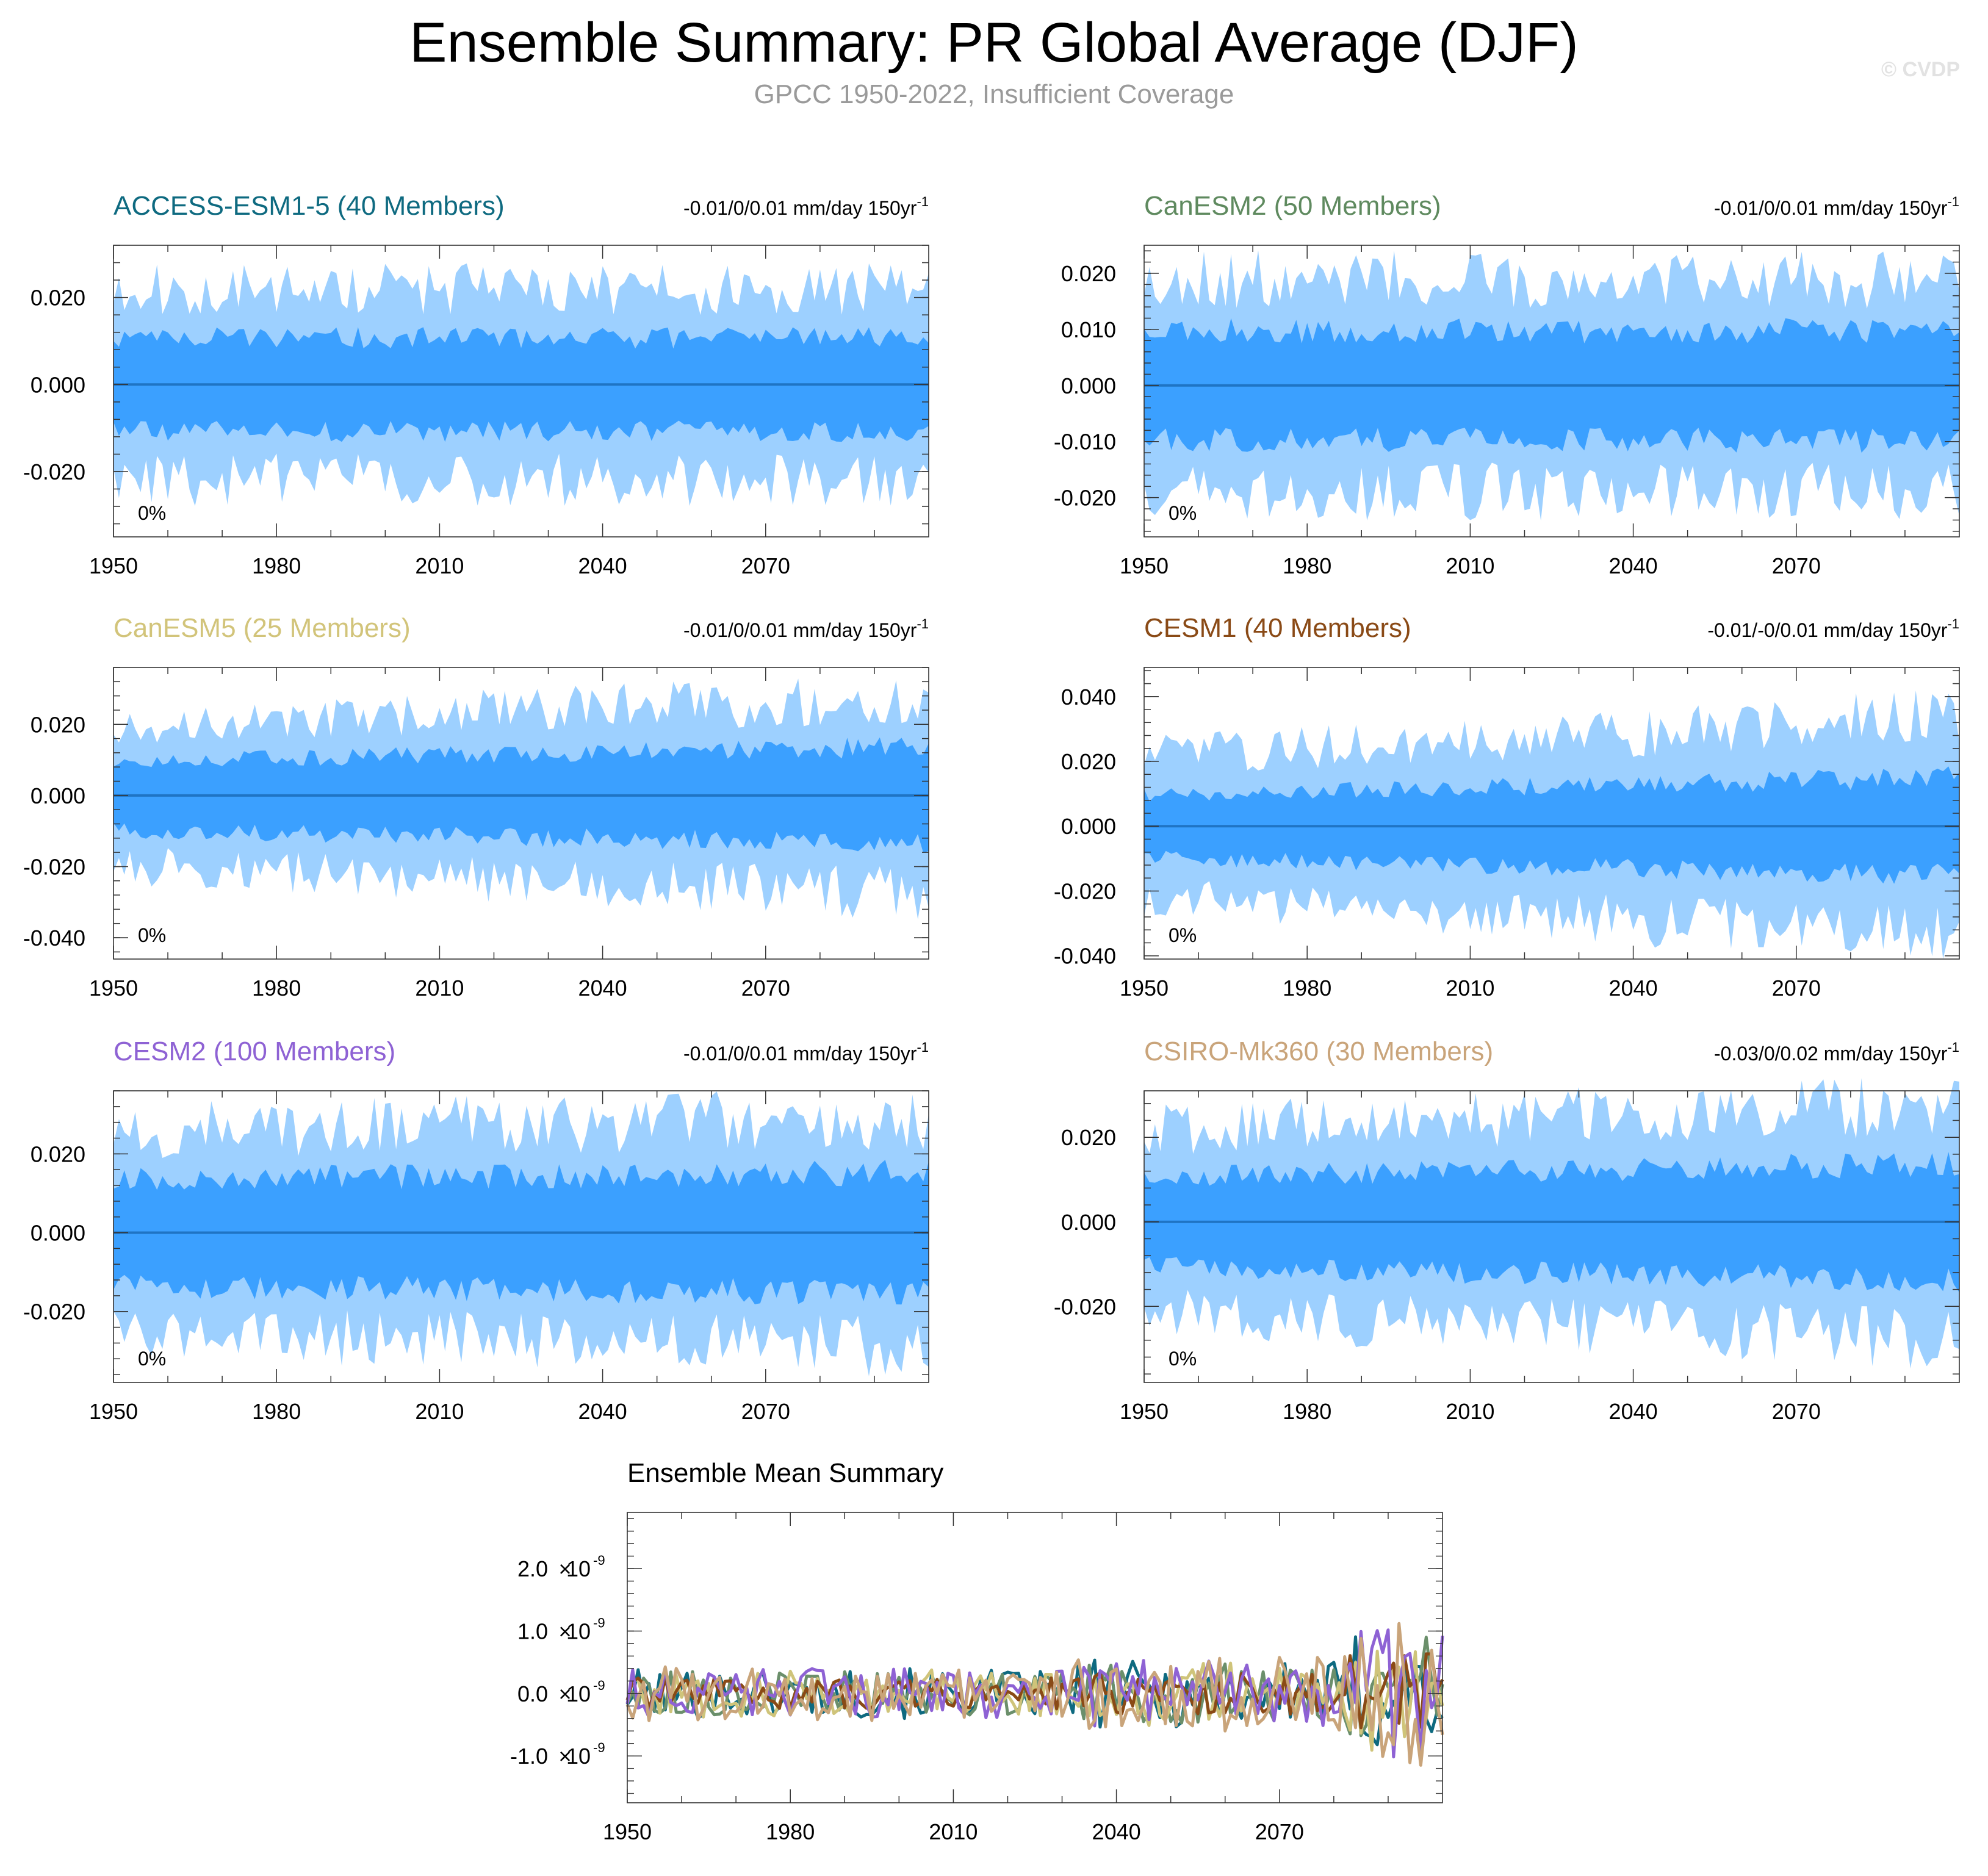 Image resolution: width=1988 pixels, height=1876 pixels. Describe the element at coordinates (1277, 628) in the screenshot. I see `panel-title: CESM1 (40 Members)` at that location.